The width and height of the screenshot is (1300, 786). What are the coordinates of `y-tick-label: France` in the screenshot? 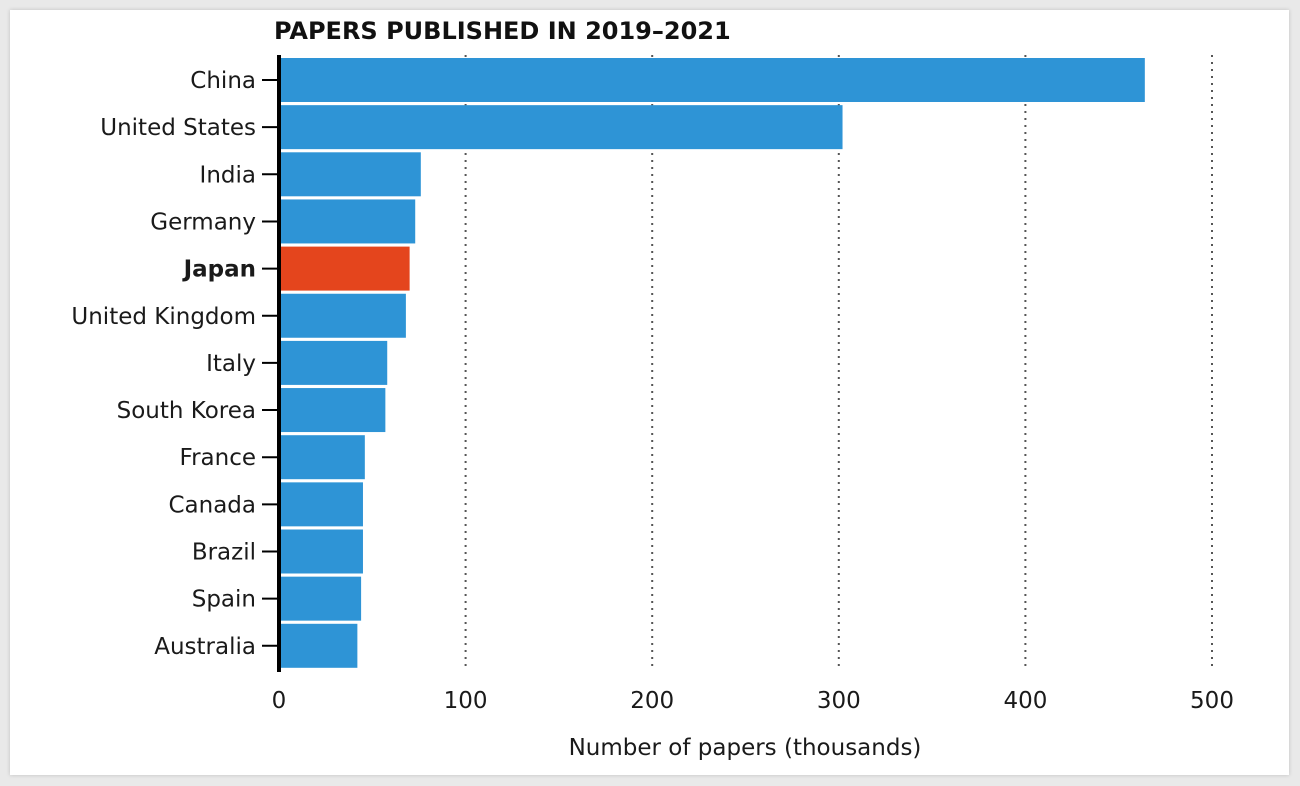 It's located at (218, 458).